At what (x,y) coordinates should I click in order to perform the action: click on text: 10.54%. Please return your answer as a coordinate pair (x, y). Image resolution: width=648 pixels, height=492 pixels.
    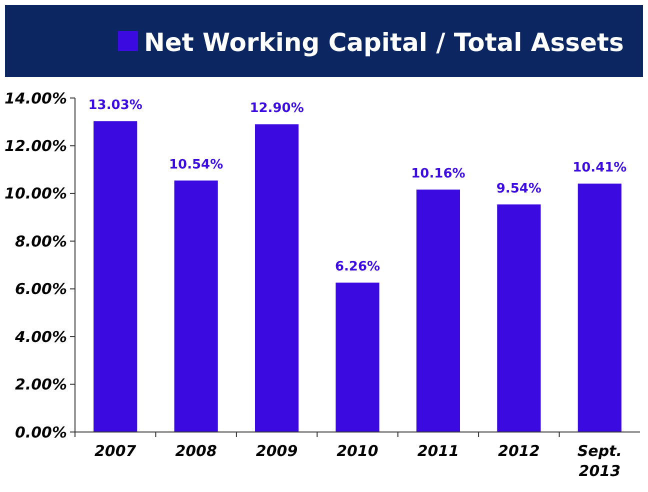
    Looking at the image, I should click on (196, 165).